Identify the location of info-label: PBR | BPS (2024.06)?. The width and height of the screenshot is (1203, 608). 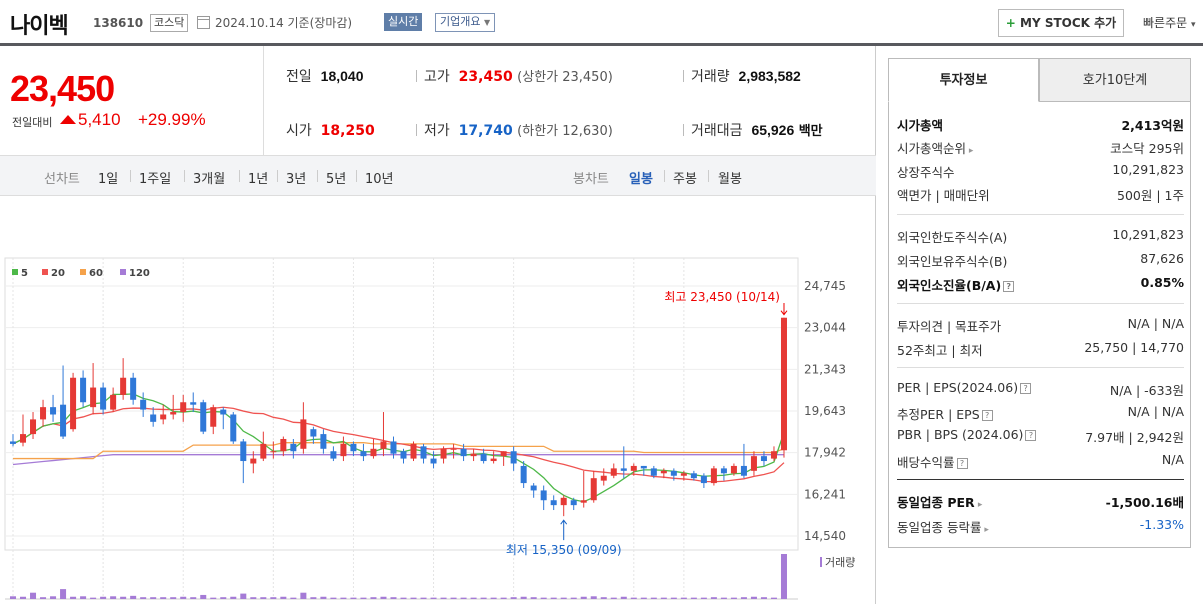
(967, 434).